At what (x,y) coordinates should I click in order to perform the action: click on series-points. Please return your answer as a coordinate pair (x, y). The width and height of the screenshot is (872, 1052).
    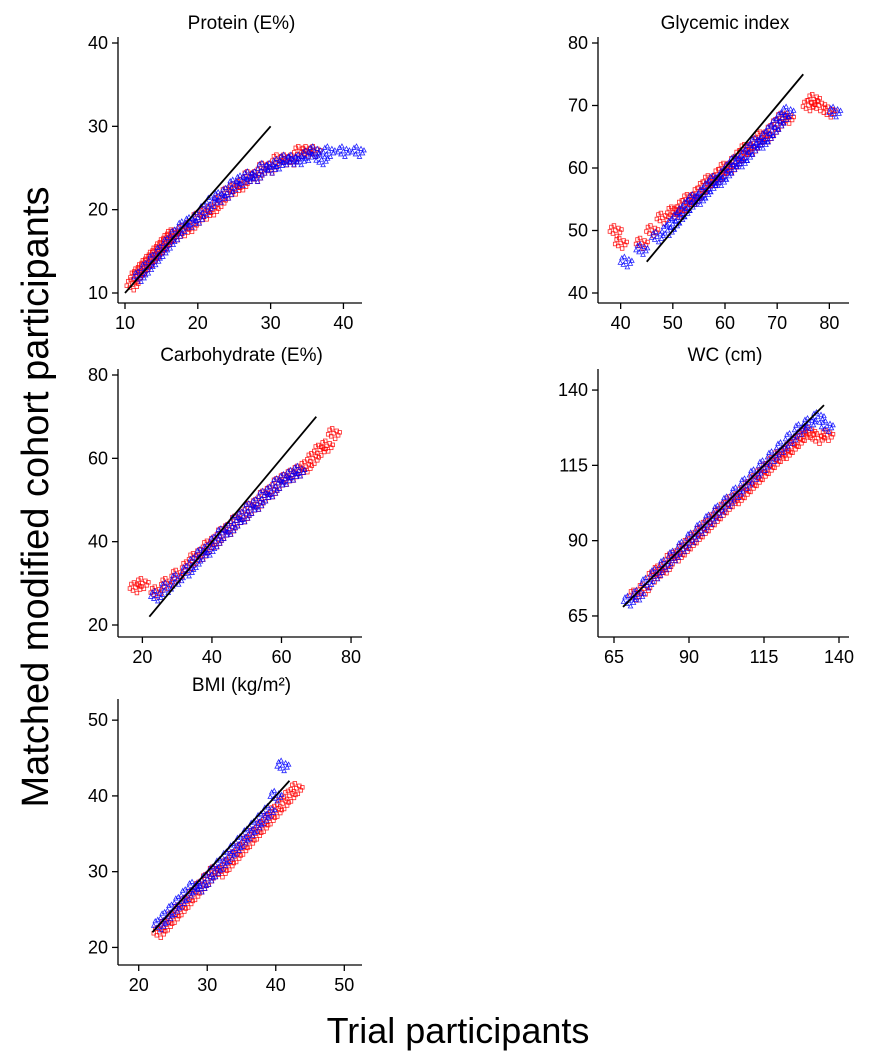
    Looking at the image, I should click on (728, 508).